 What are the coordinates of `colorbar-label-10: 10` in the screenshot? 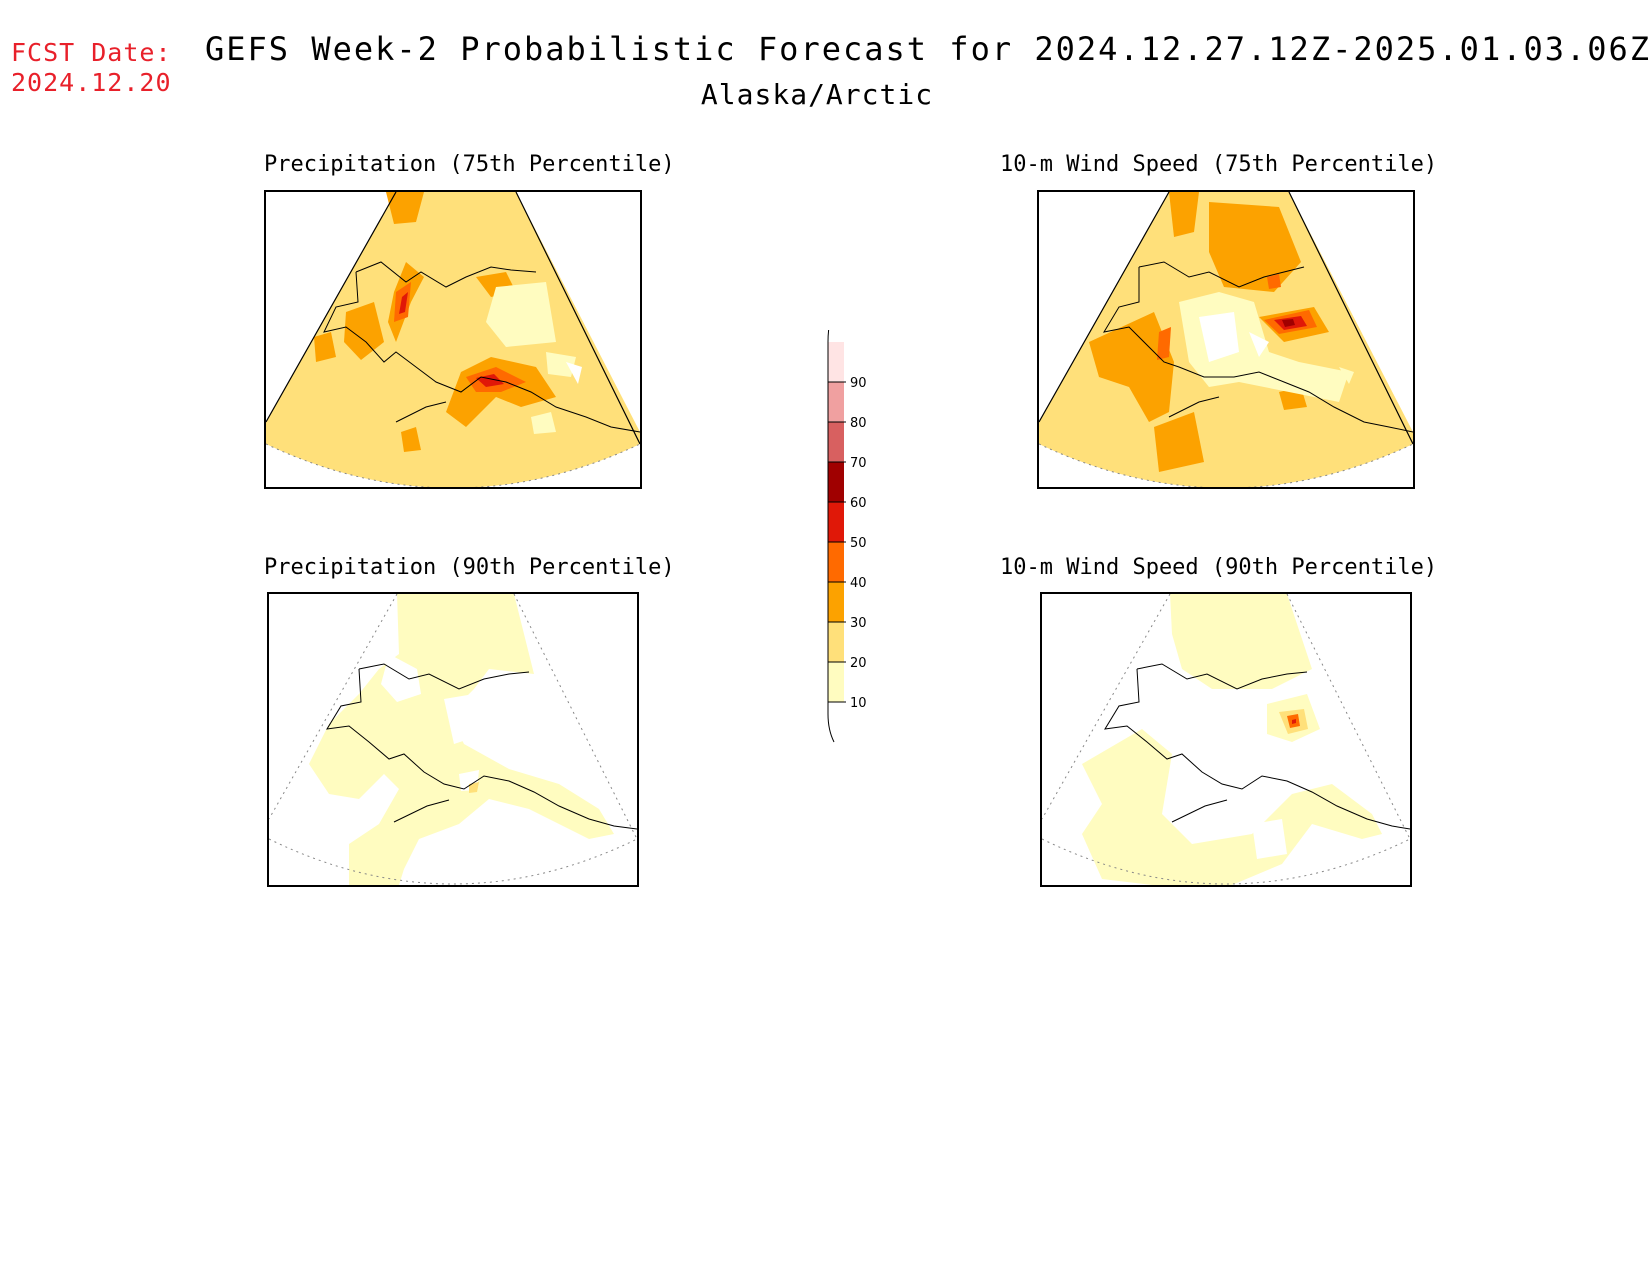 It's located at (858, 703).